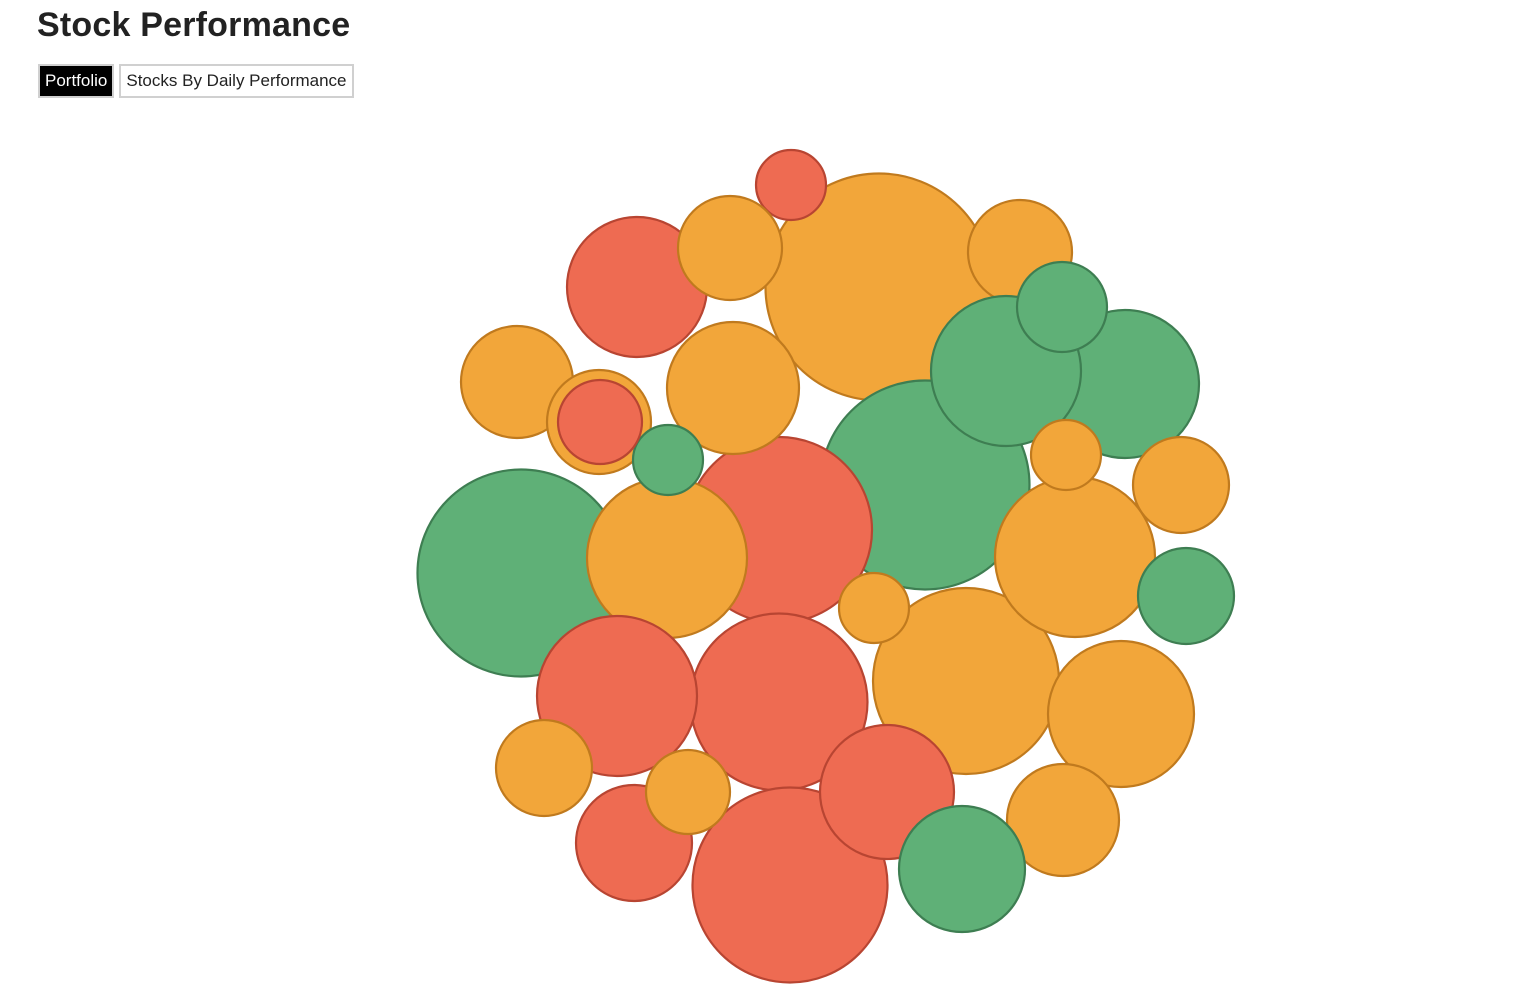  What do you see at coordinates (236, 81) in the screenshot?
I see `tab-stocks-by-daily-performance: Stocks By Daily Performance` at bounding box center [236, 81].